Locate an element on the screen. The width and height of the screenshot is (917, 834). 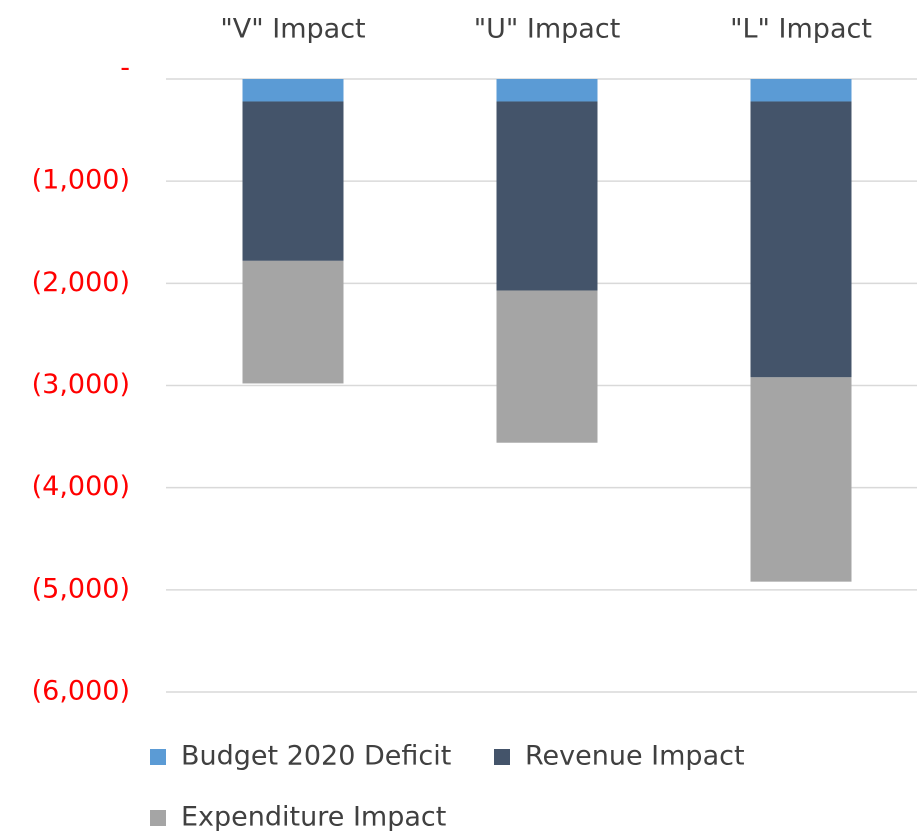
y-tick-label: (6,000) is located at coordinates (81, 691).